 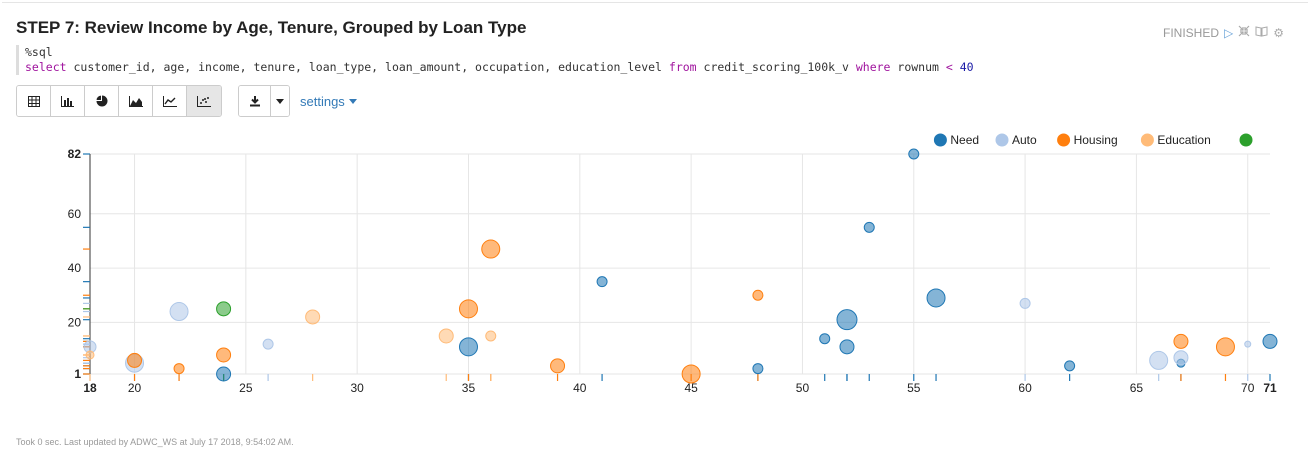 I want to click on line-chart-button, so click(x=170, y=101).